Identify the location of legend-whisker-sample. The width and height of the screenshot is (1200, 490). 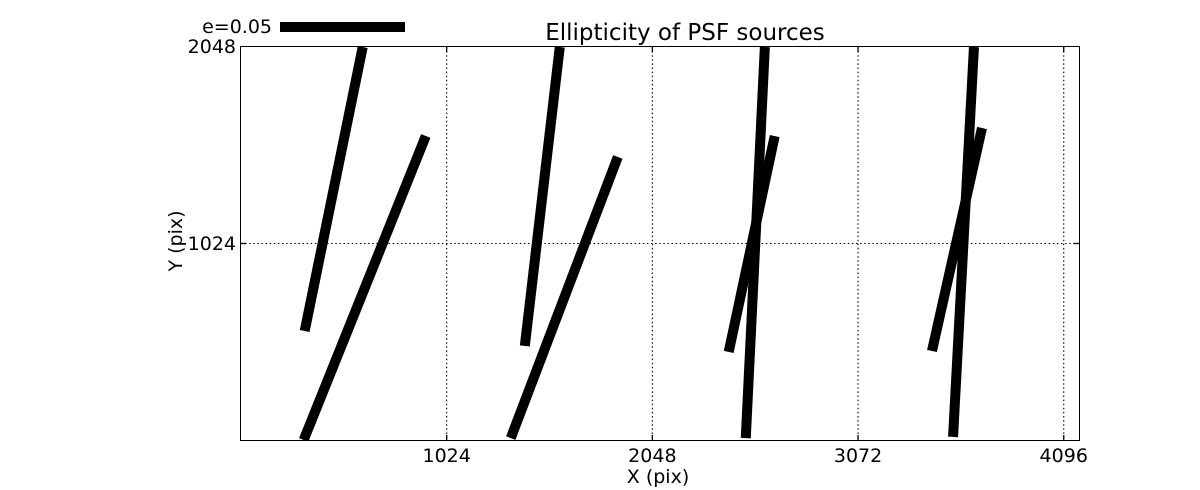
(342, 27).